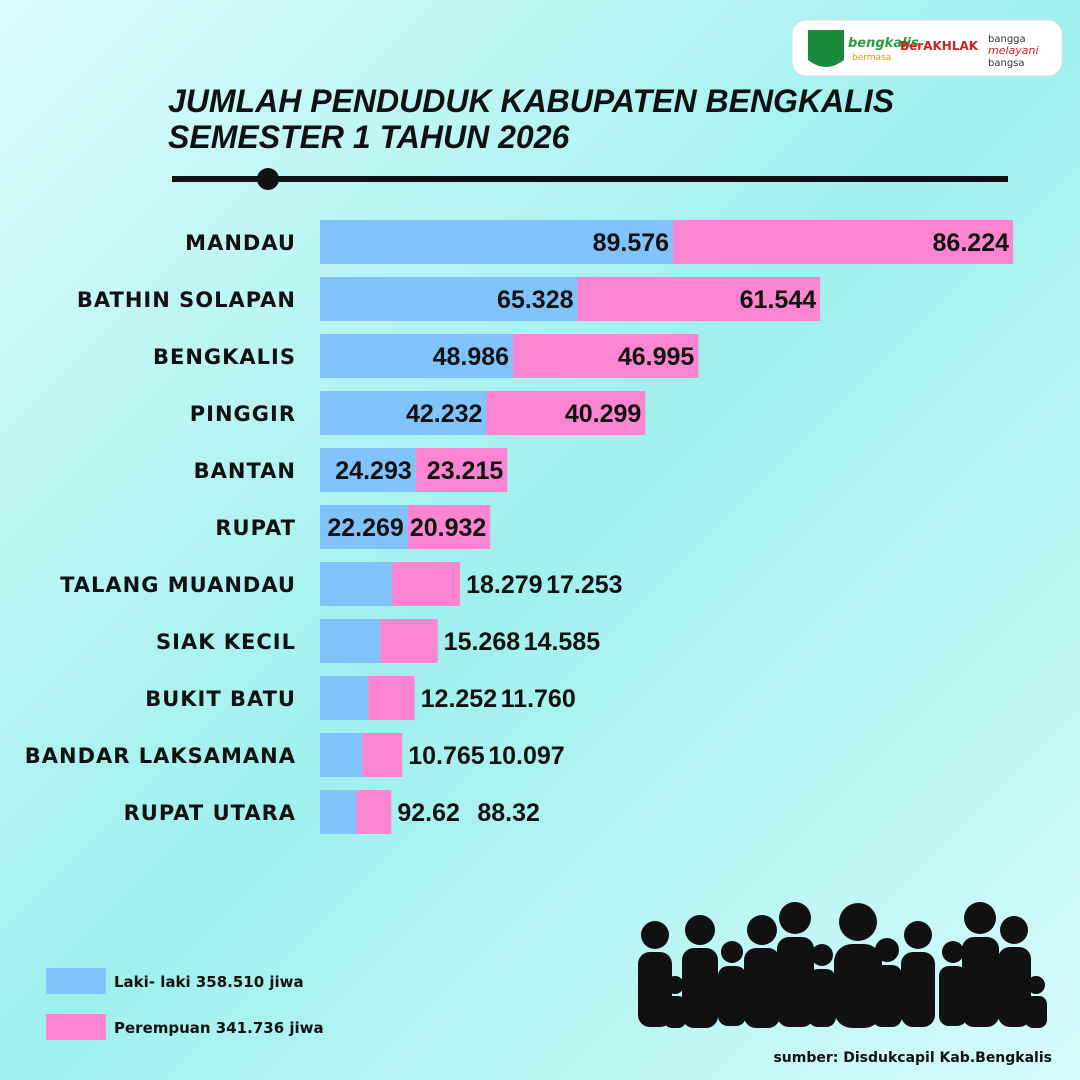 The image size is (1080, 1080). What do you see at coordinates (656, 357) in the screenshot?
I see `value-label: 46.995` at bounding box center [656, 357].